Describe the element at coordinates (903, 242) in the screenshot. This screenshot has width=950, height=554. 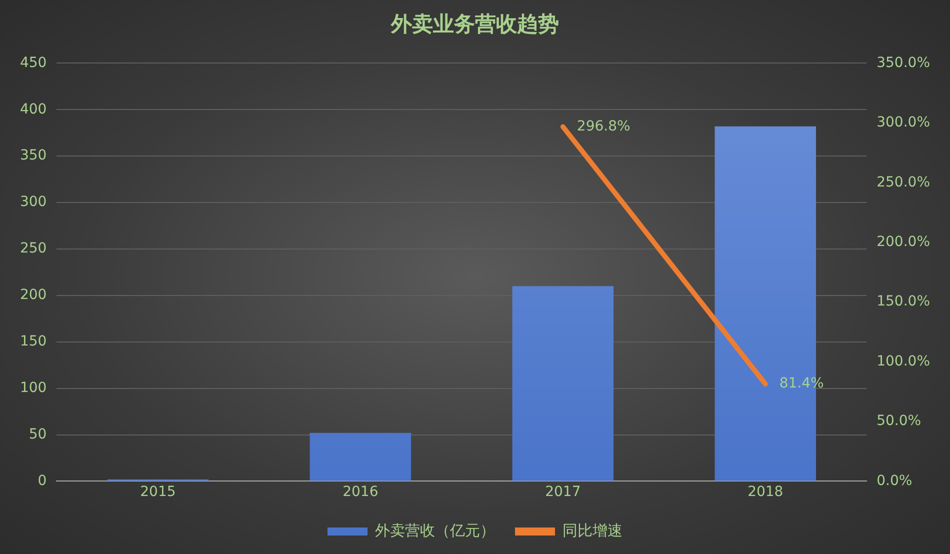
I see `y2-tick-label: 200.0%` at that location.